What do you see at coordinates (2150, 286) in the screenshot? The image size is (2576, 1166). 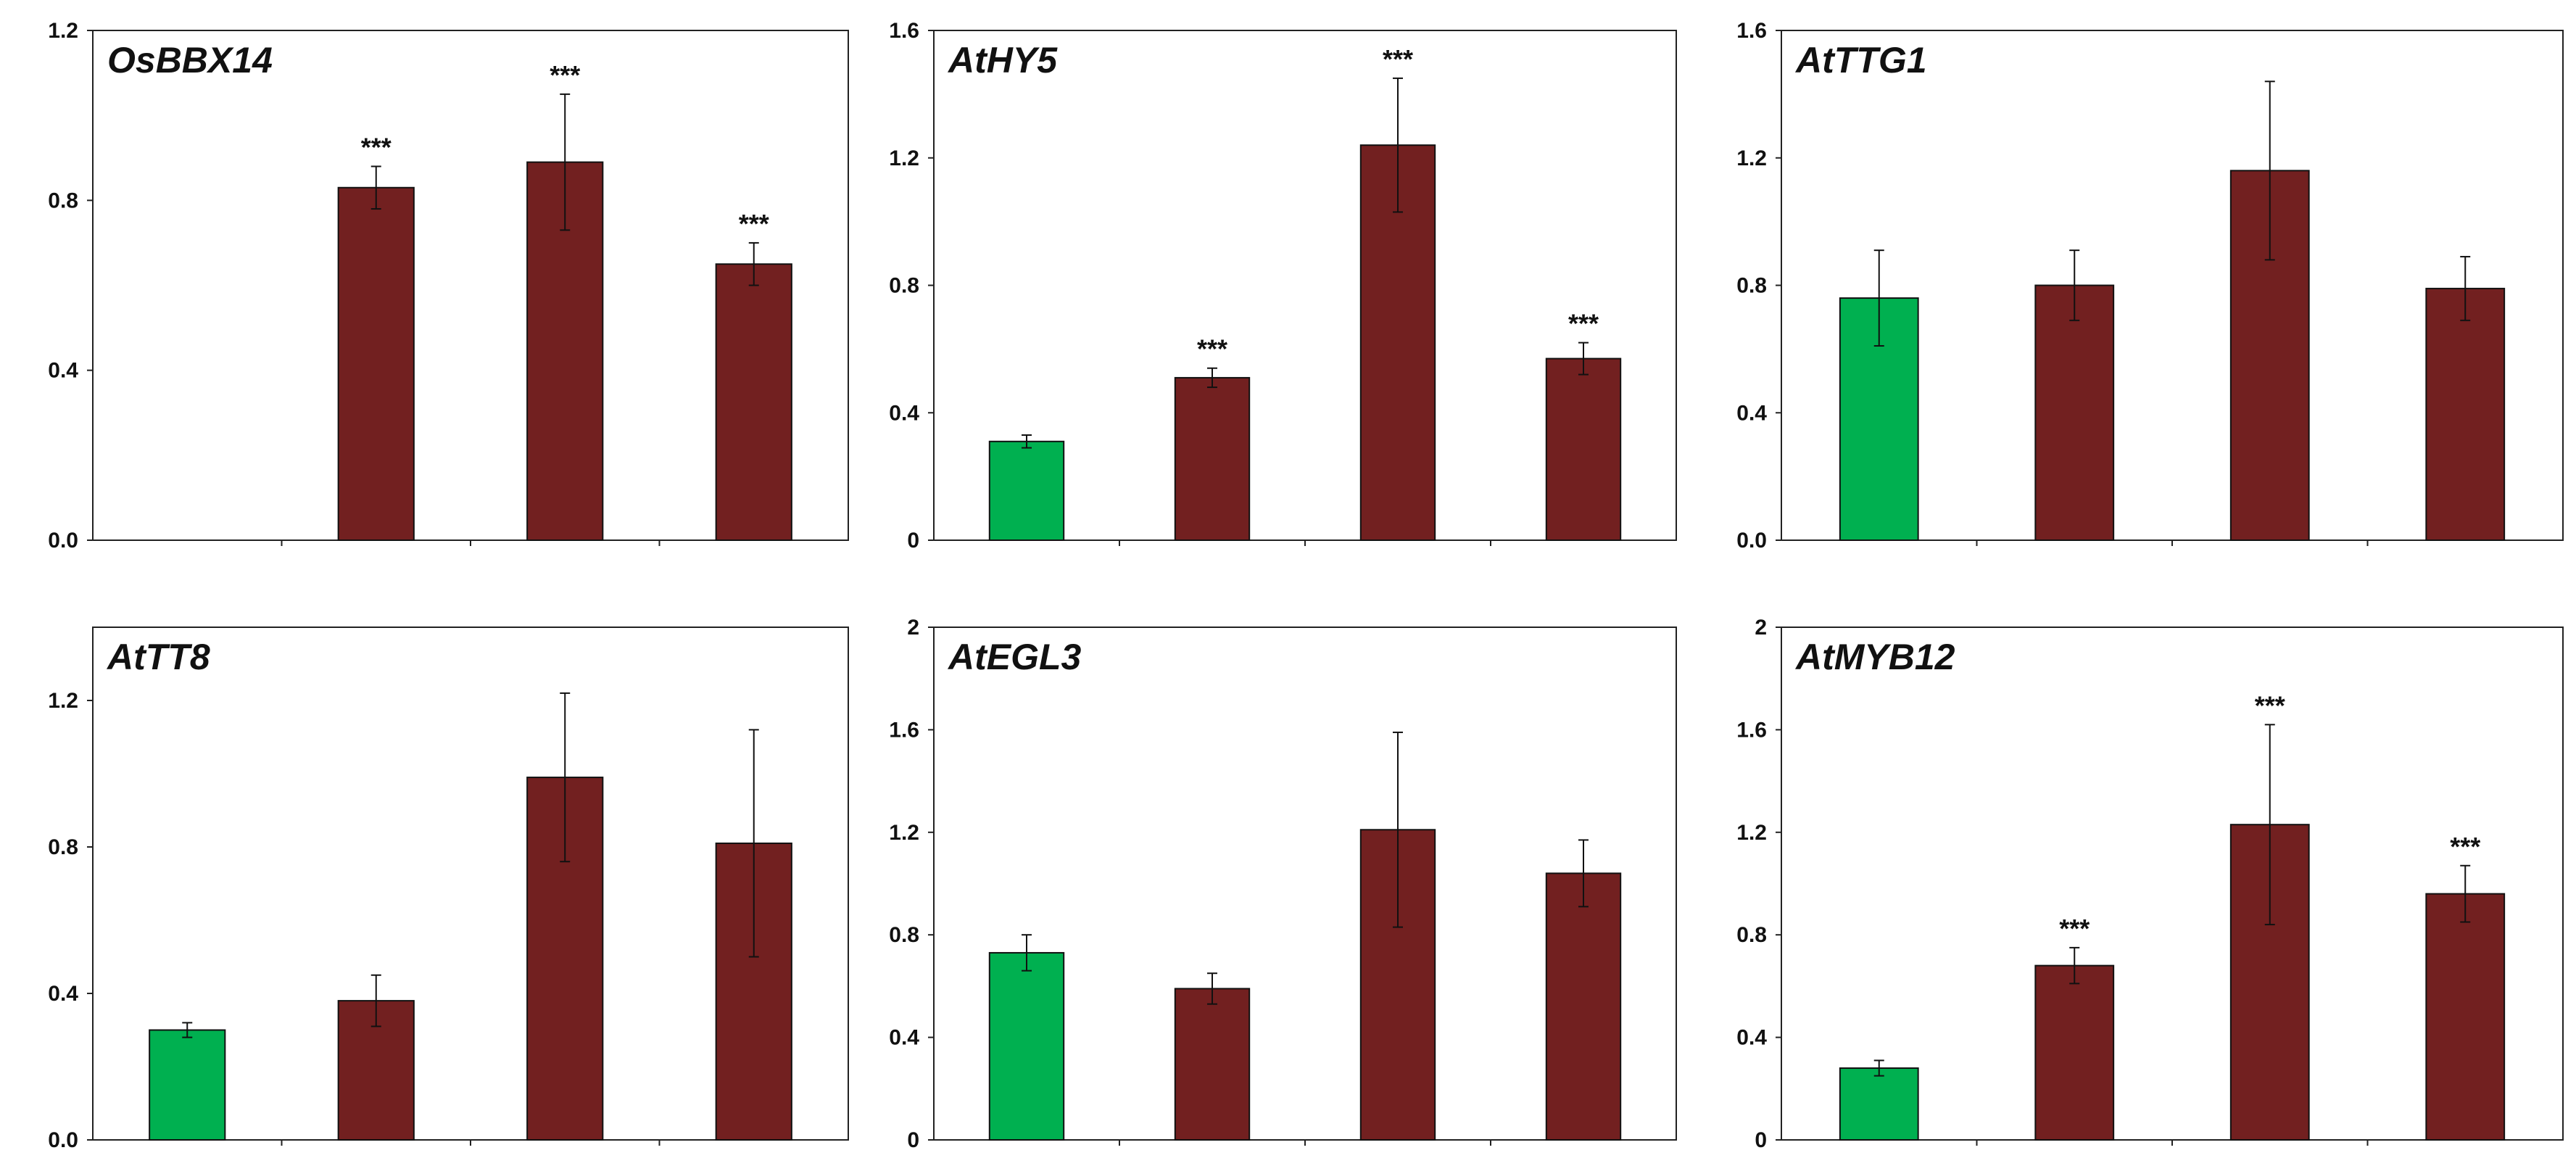 I see `chart-panel-3: 0.0 0.4 0.8 1.2 1.6 AtTTG1` at bounding box center [2150, 286].